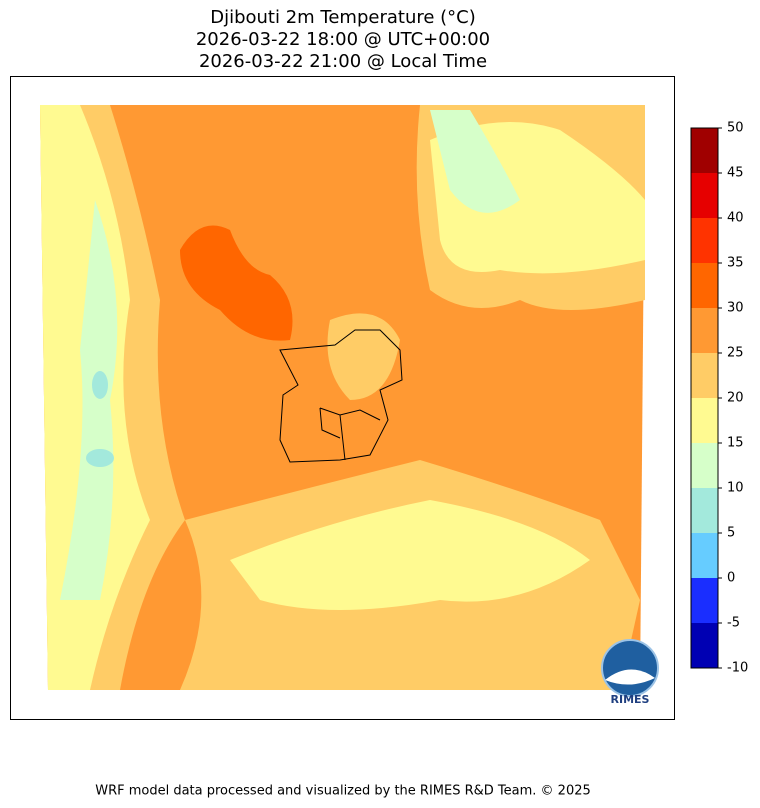  What do you see at coordinates (735, 308) in the screenshot?
I see `colorbar-tick-label: 30` at bounding box center [735, 308].